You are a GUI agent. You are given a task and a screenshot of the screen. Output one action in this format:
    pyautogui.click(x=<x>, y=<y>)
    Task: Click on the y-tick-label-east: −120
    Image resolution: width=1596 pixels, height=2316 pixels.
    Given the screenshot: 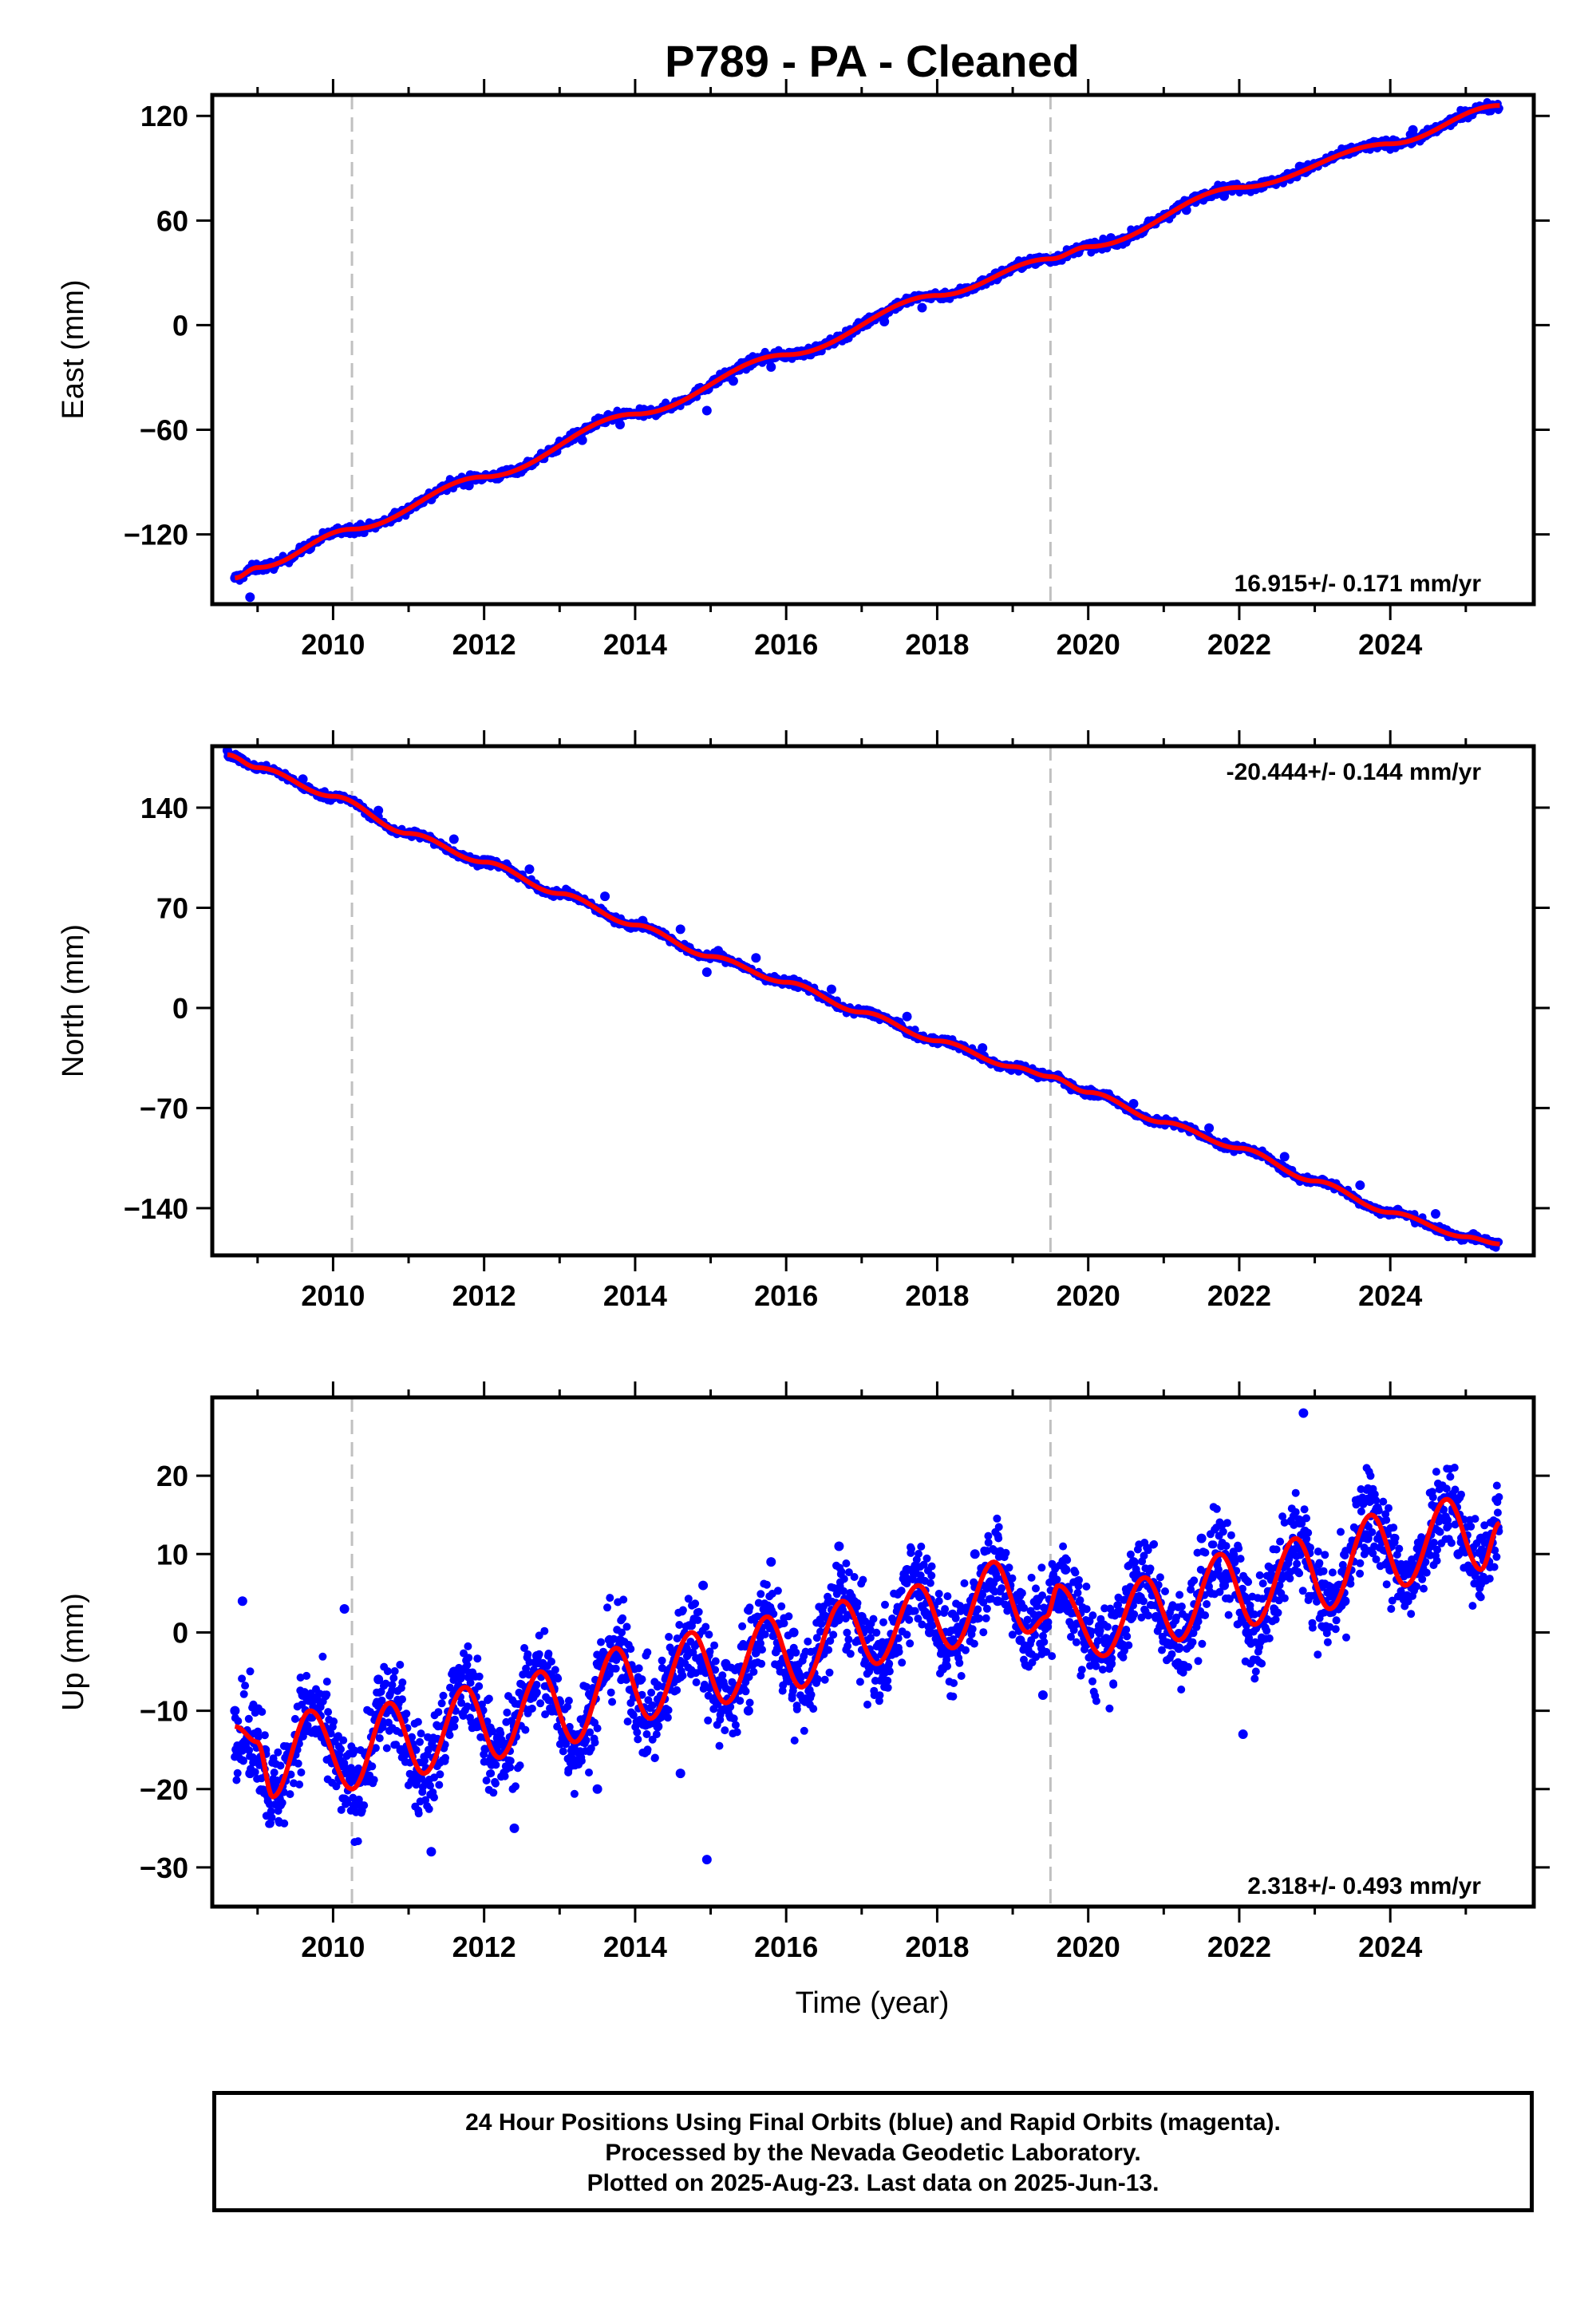 What is the action you would take?
    pyautogui.click(x=156, y=535)
    